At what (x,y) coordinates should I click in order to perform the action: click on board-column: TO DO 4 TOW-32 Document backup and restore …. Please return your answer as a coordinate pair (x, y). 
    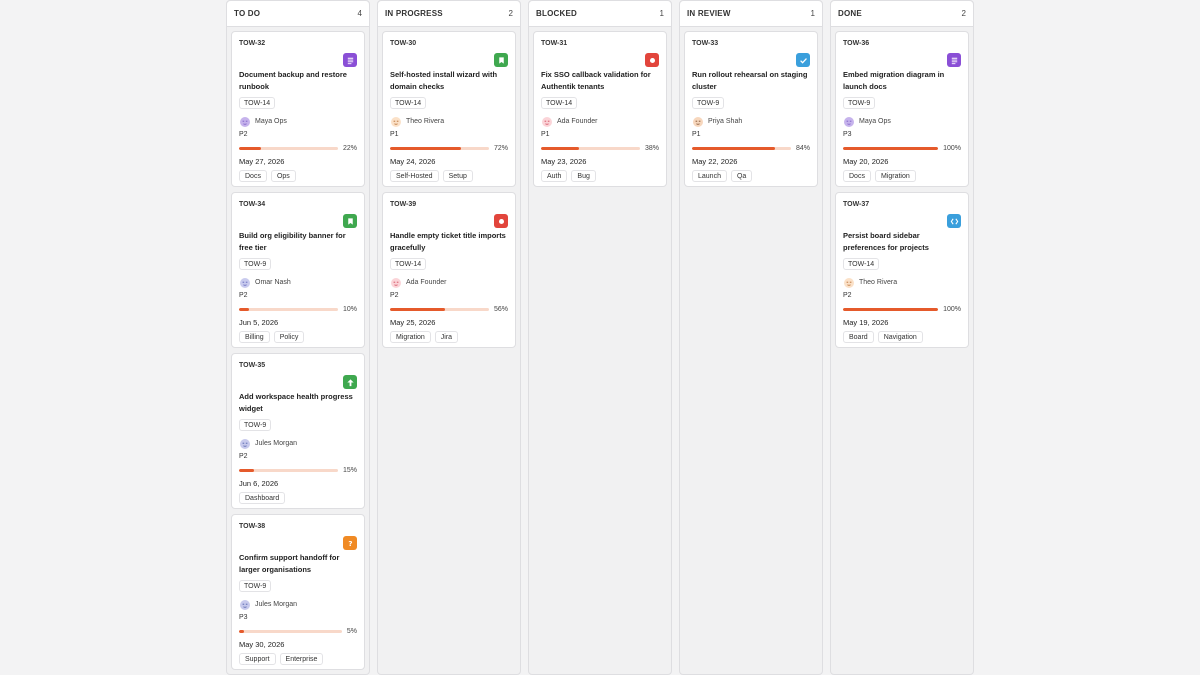
    Looking at the image, I should click on (298, 337).